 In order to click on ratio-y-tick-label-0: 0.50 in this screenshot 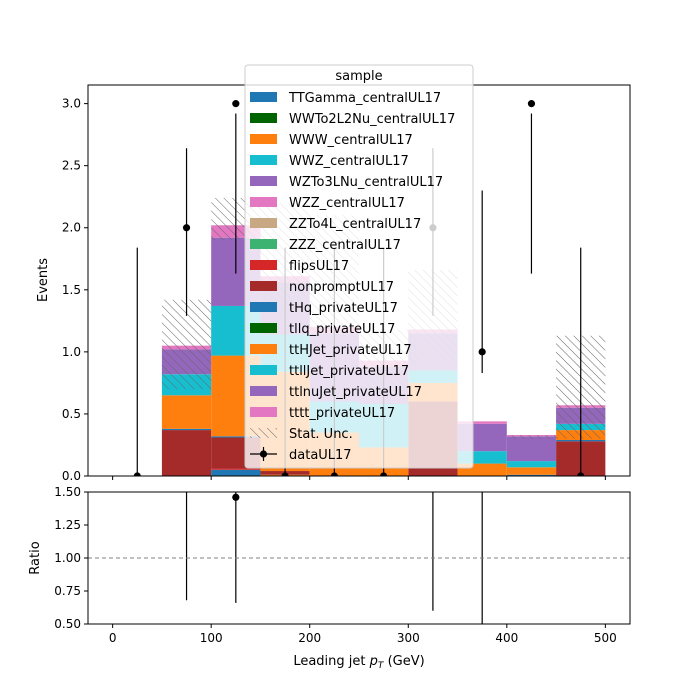, I will do `click(67, 624)`.